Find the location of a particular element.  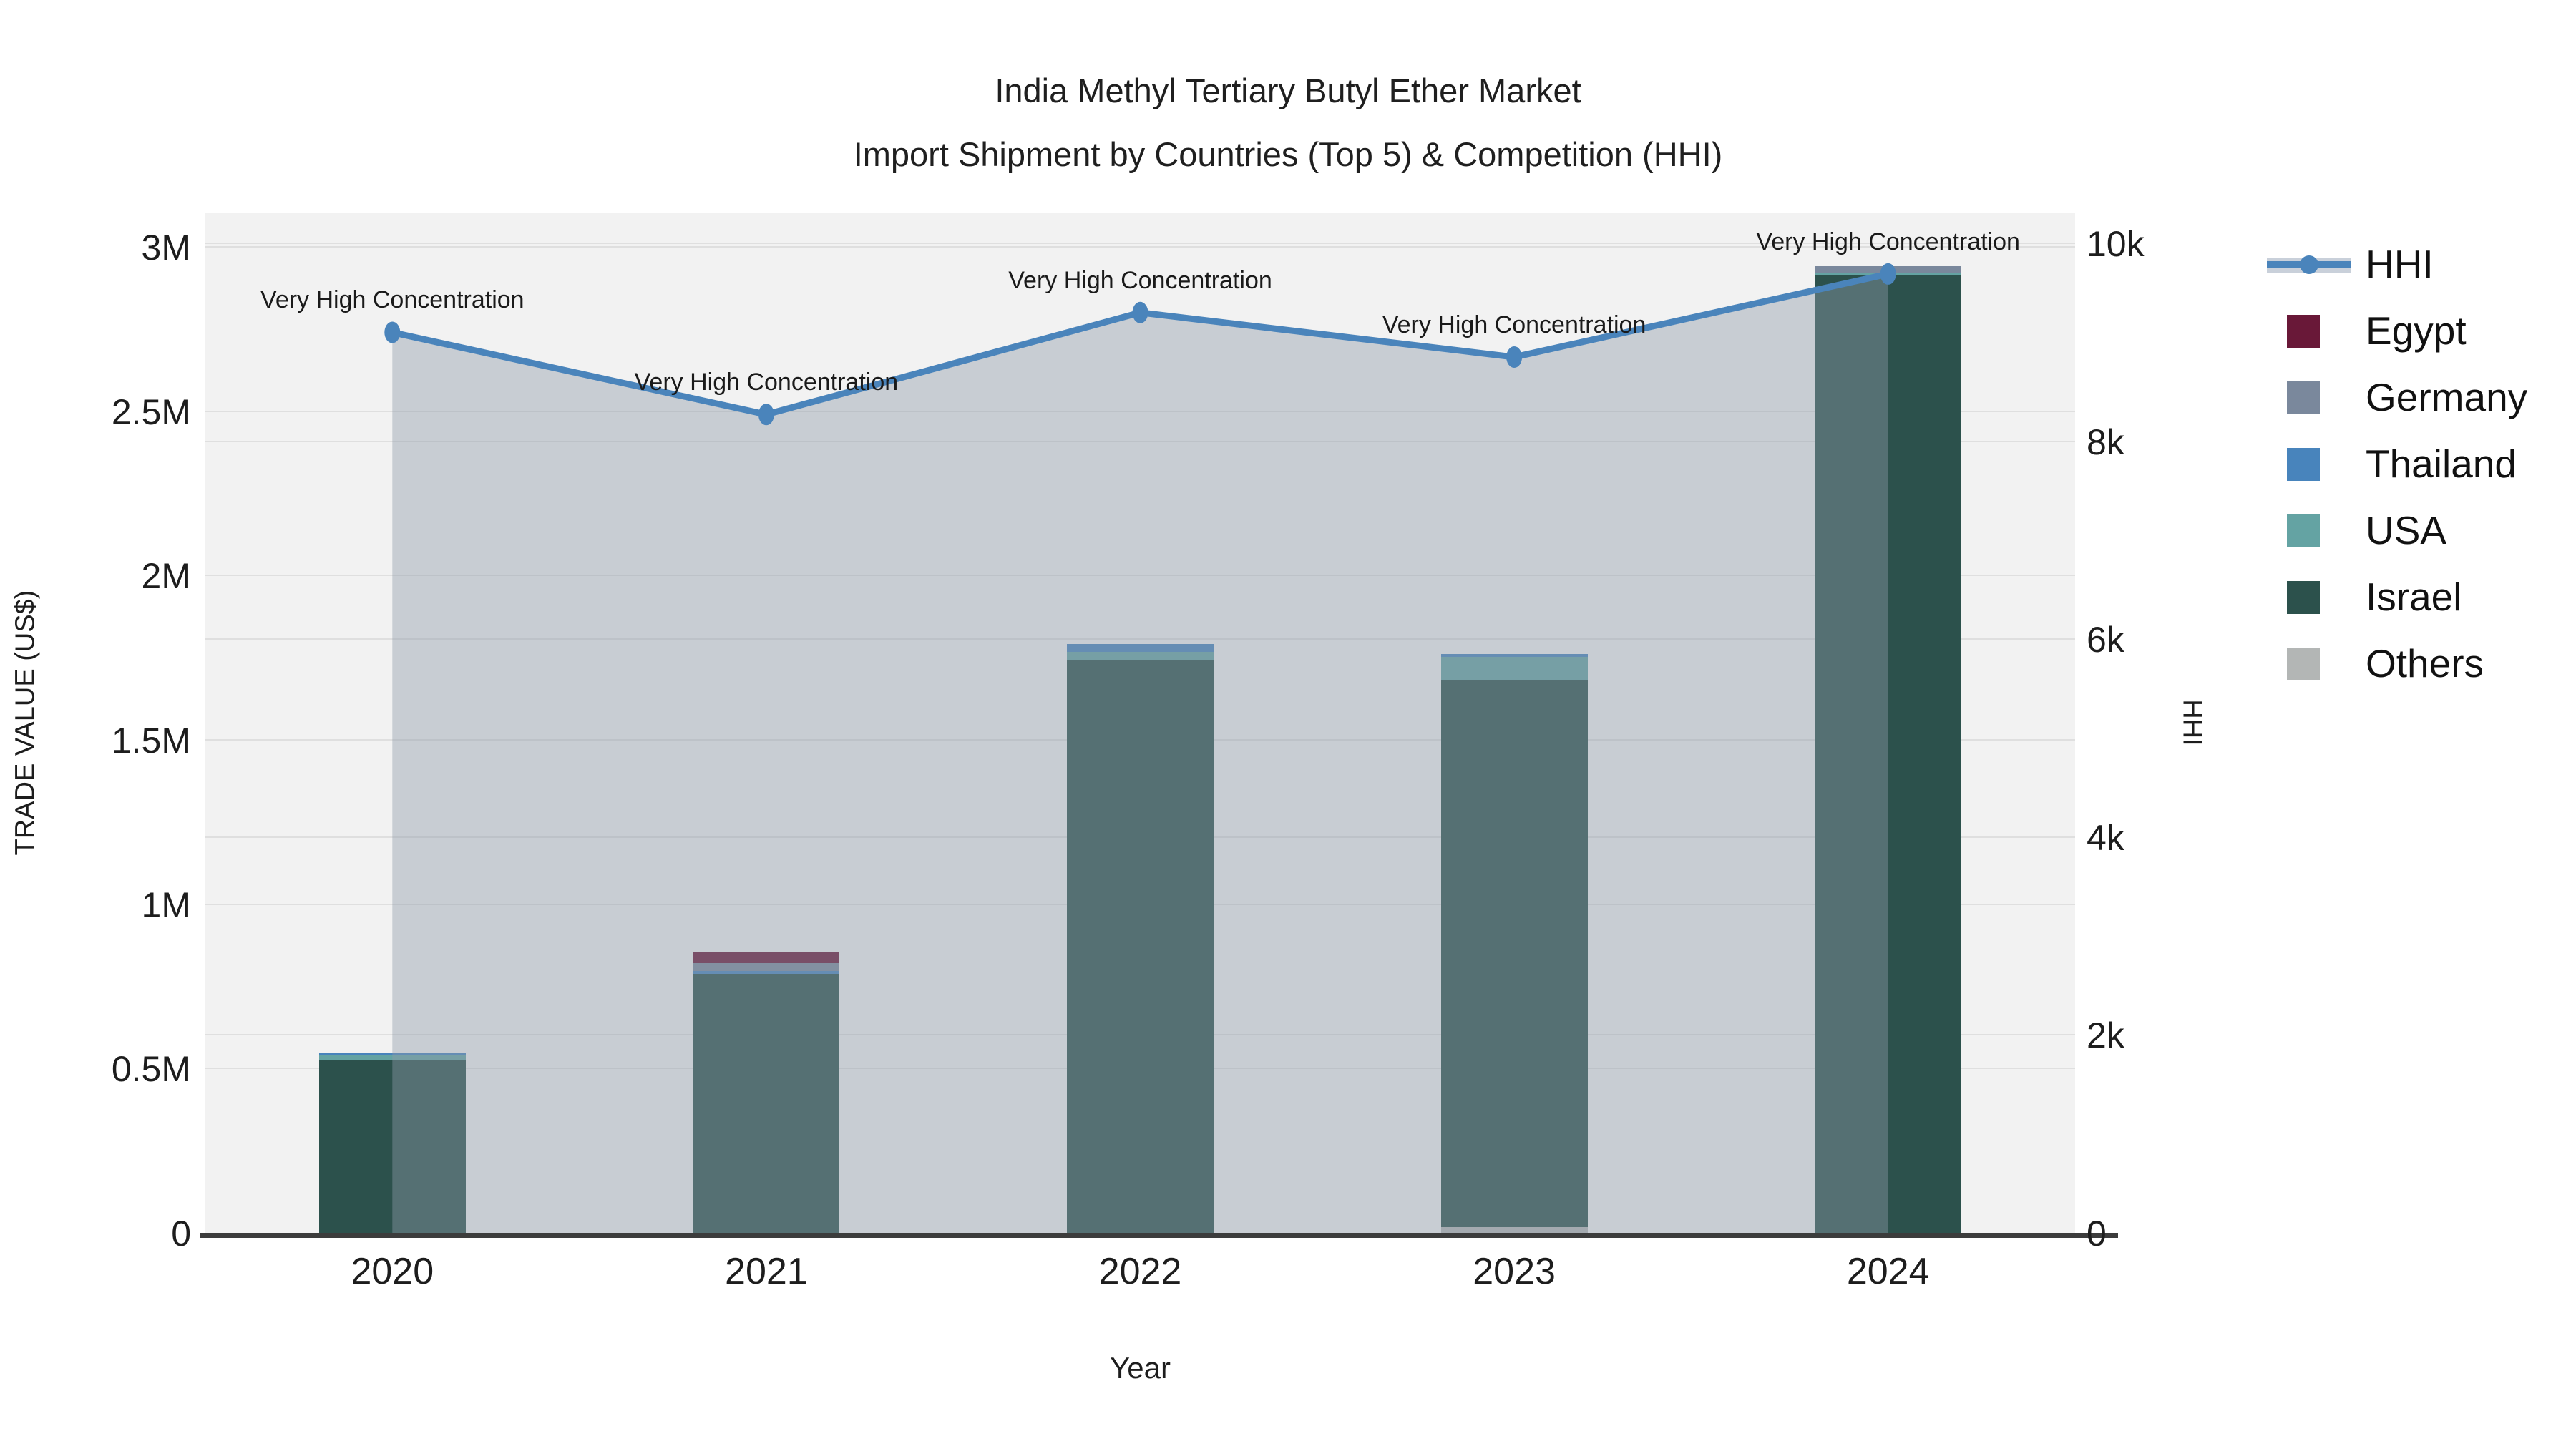

legend-item-hhi: HHI is located at coordinates (2397, 263).